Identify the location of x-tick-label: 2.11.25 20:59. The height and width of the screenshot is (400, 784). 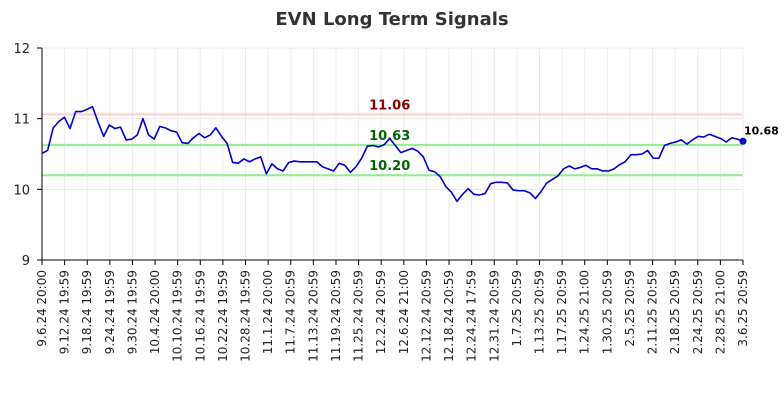
(653, 312).